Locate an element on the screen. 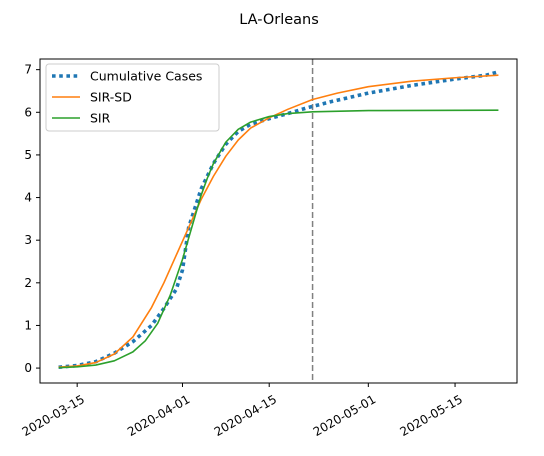 The height and width of the screenshot is (456, 544). legend: Cumulative Cases SIR-SD SIR is located at coordinates (132, 97).